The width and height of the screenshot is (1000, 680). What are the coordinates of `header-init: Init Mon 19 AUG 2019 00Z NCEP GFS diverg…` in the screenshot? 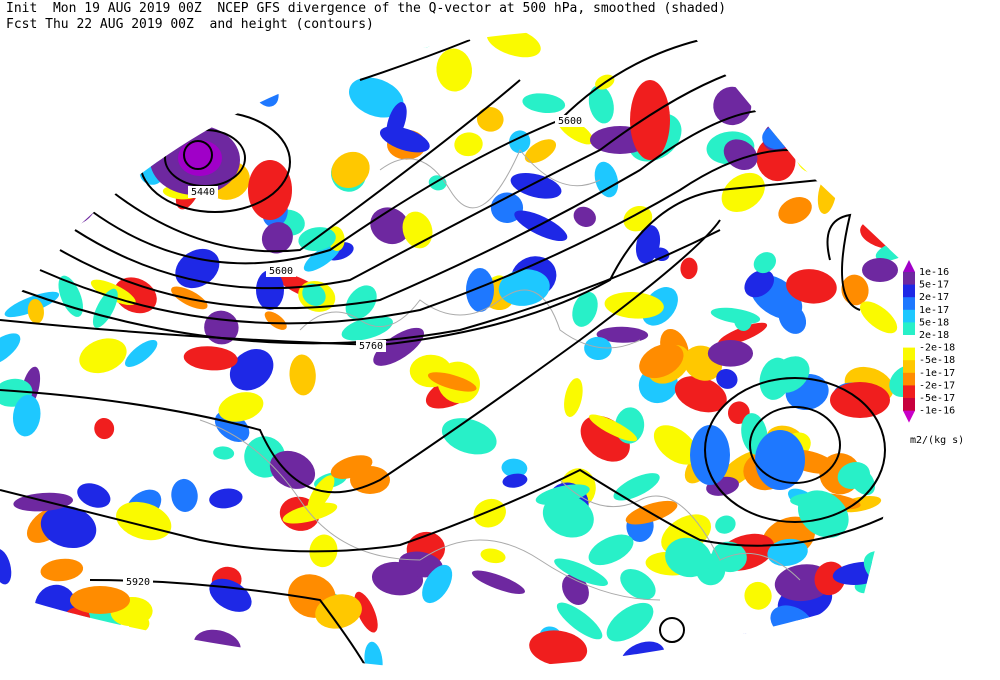 It's located at (366, 8).